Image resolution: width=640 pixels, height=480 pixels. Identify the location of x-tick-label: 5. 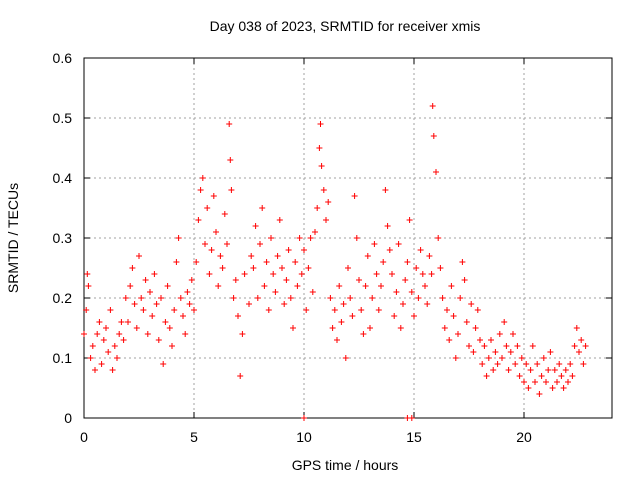
(194, 437).